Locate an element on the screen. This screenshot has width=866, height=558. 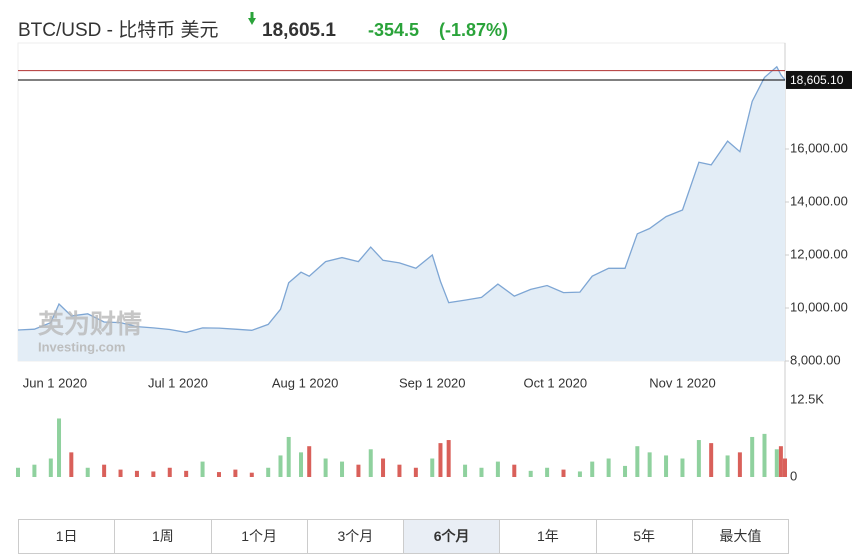
current-label: 18,605.10 is located at coordinates (817, 80).